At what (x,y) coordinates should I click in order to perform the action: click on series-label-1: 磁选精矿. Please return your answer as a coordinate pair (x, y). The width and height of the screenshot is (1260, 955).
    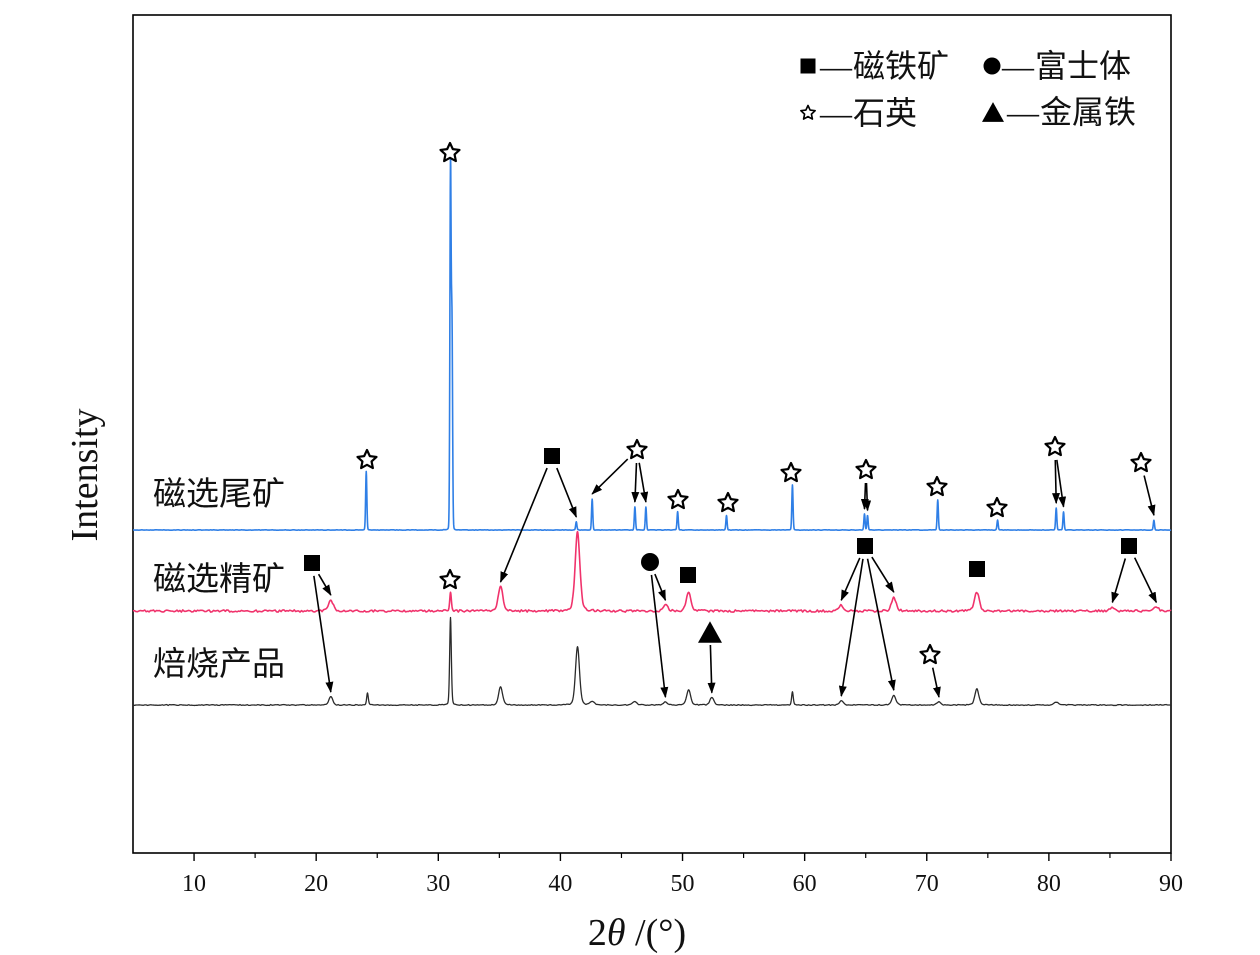
    Looking at the image, I should click on (219, 578).